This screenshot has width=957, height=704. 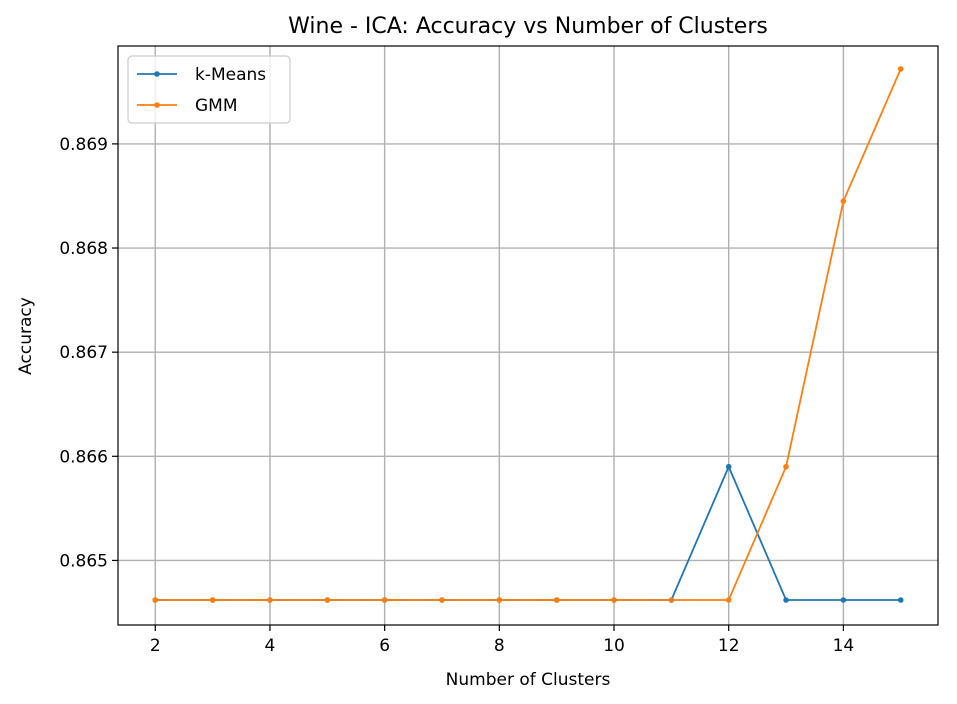 I want to click on y-axis-label: Accuracy, so click(x=26, y=336).